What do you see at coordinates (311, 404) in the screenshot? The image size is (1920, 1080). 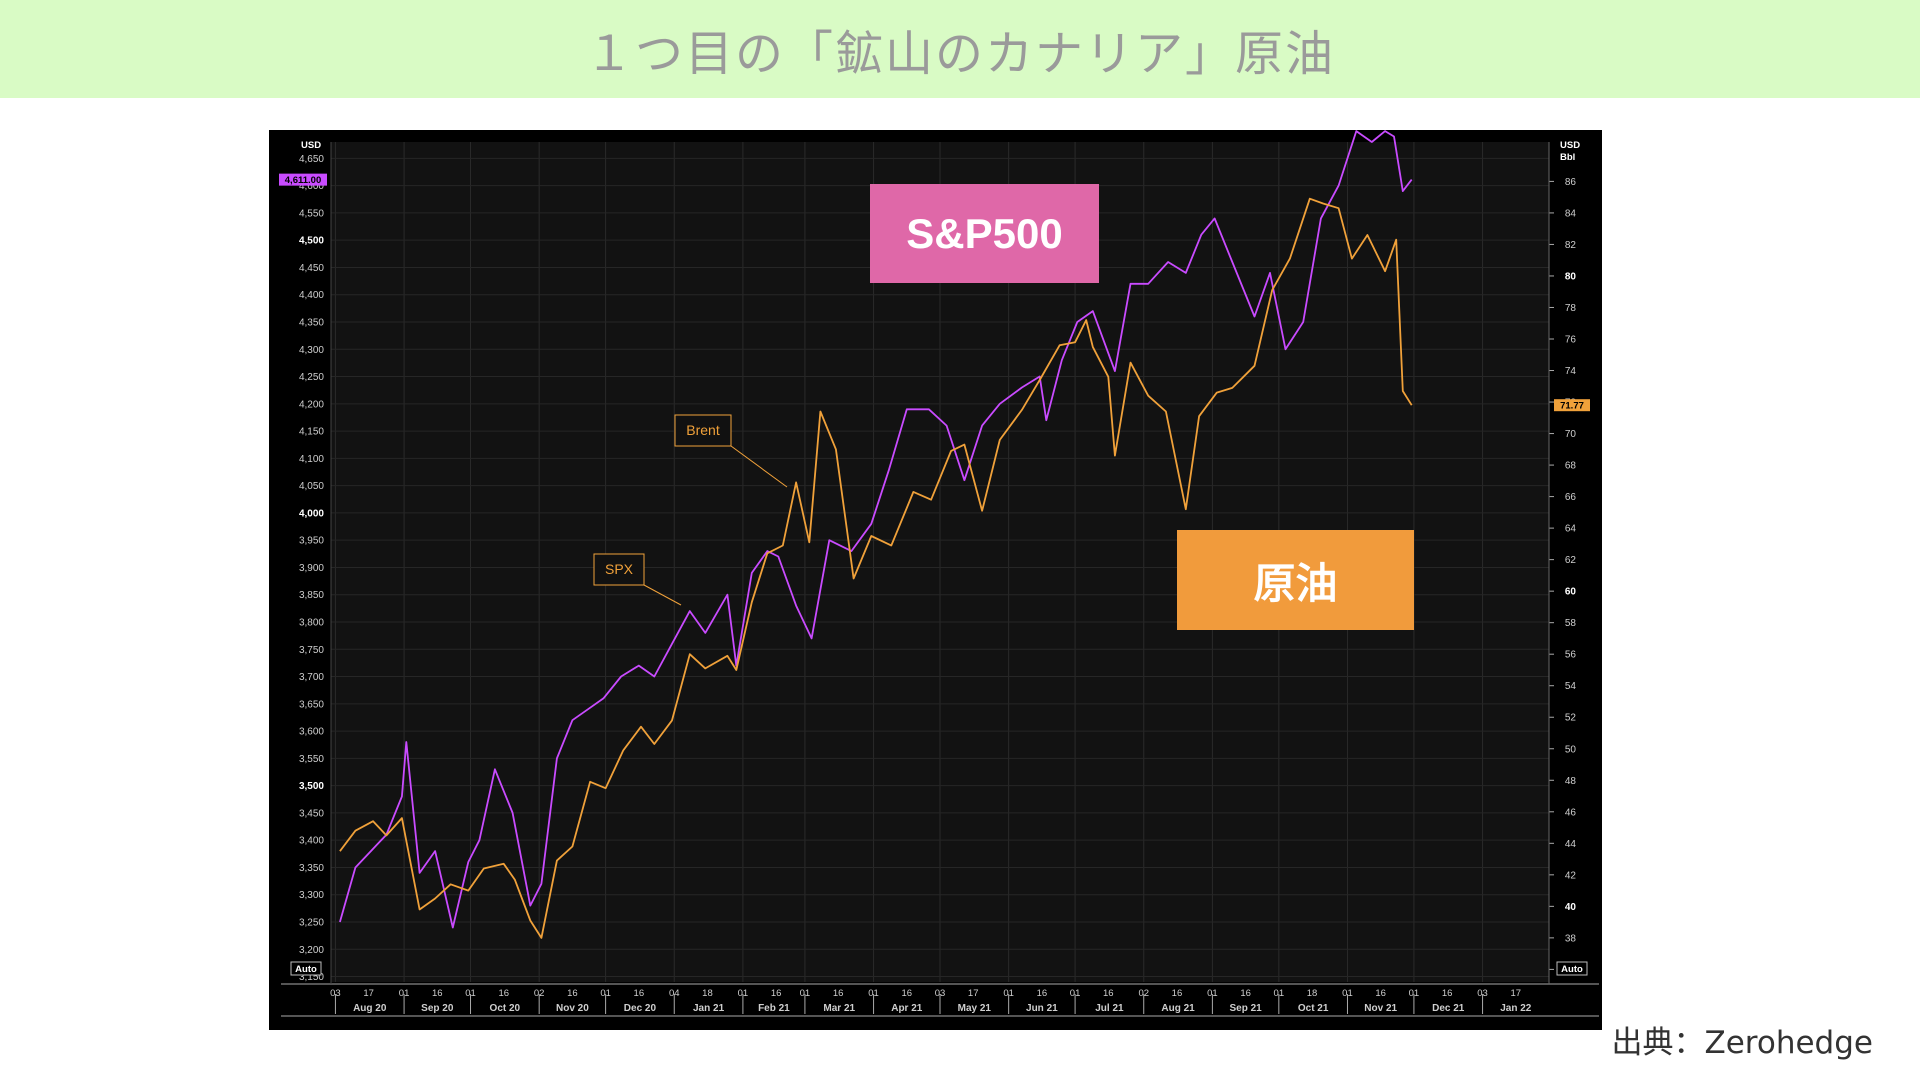 I see `left-tick-label: 4,200` at bounding box center [311, 404].